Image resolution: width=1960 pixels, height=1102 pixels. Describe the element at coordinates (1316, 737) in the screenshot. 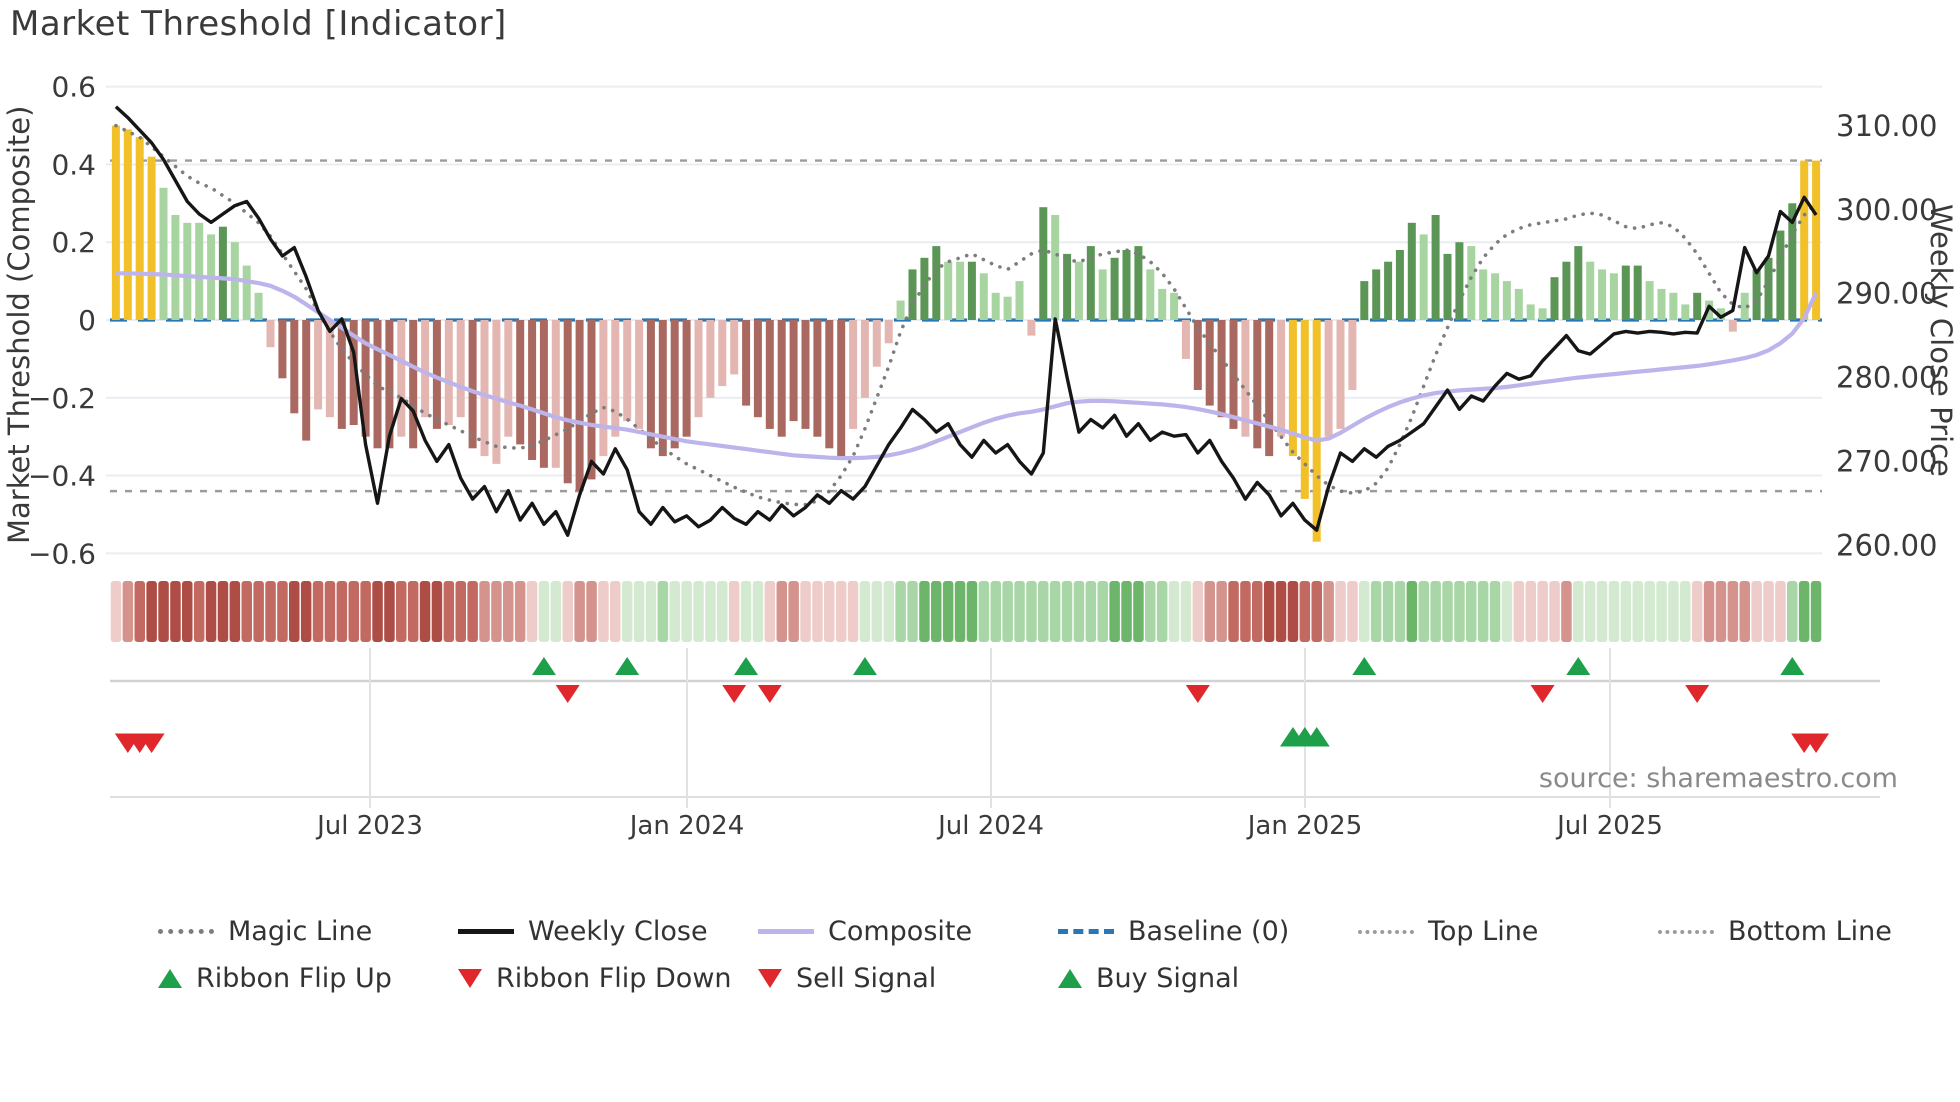

I see `buy-signal-marker` at that location.